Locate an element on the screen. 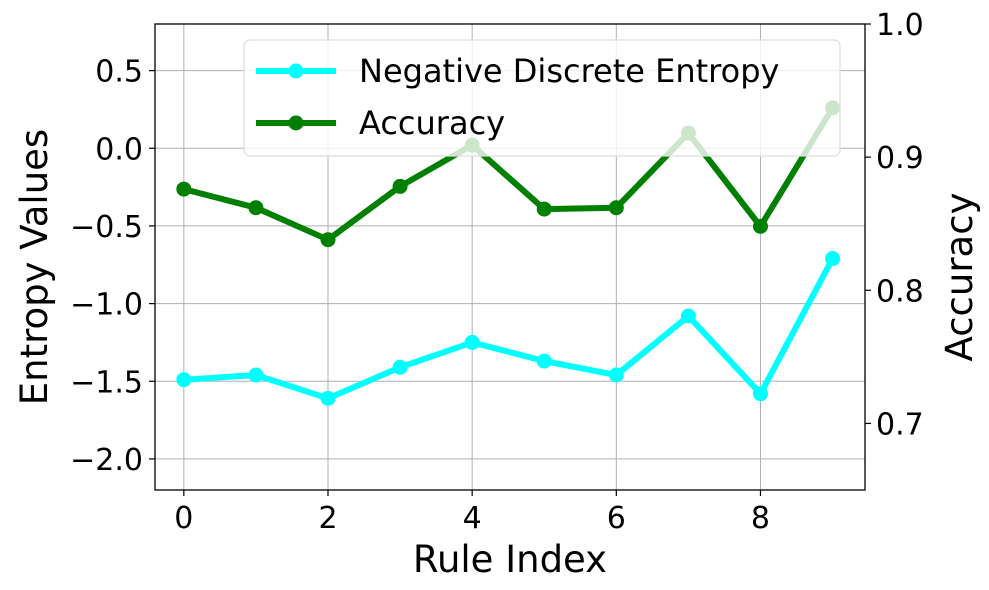  x-tick-label: 4 is located at coordinates (472, 518).